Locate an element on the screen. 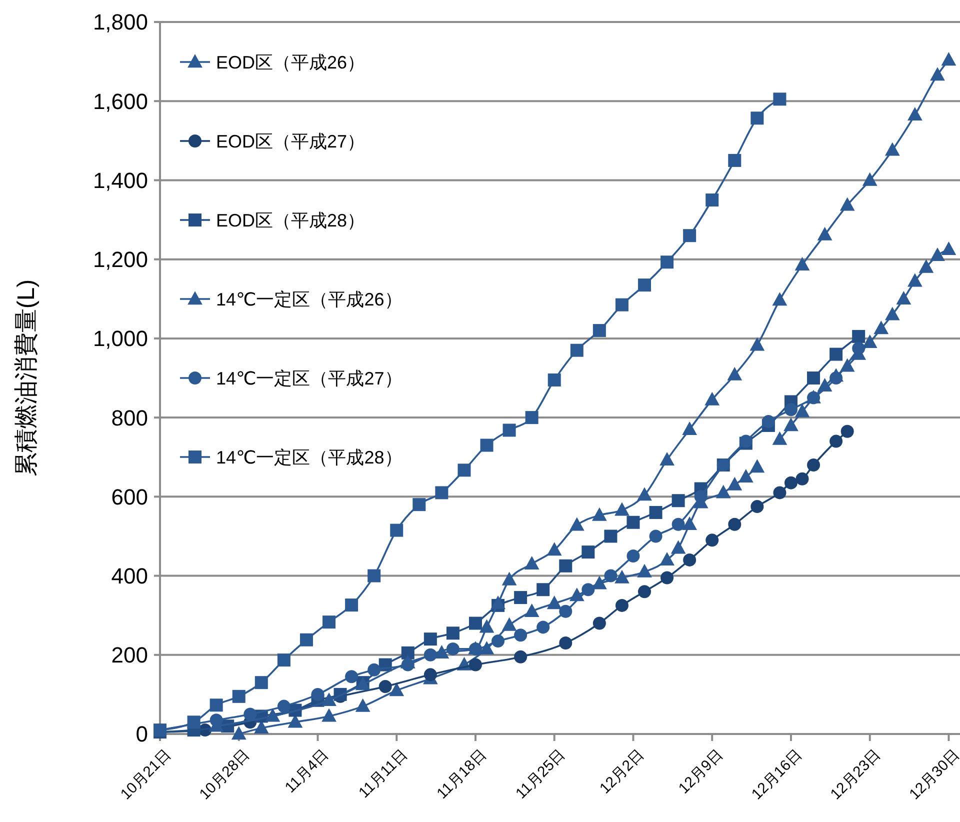 The image size is (960, 822). y-tick-label: 1,000 is located at coordinates (120, 339).